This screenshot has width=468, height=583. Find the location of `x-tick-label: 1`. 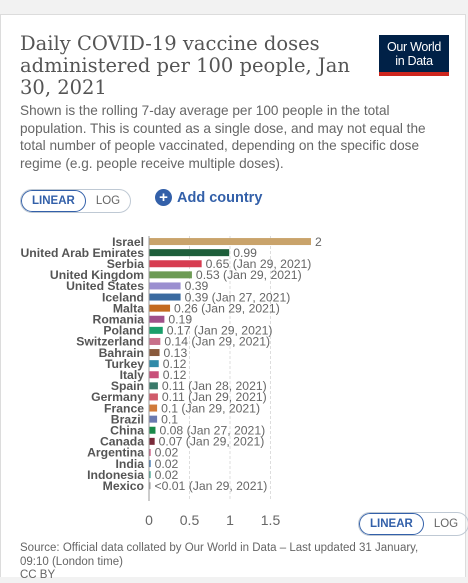

x-tick-label: 1 is located at coordinates (230, 519).